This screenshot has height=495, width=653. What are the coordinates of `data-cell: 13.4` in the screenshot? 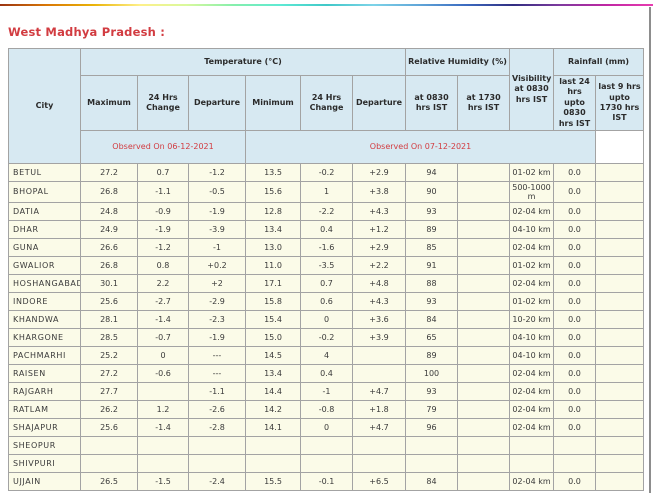 It's located at (273, 229).